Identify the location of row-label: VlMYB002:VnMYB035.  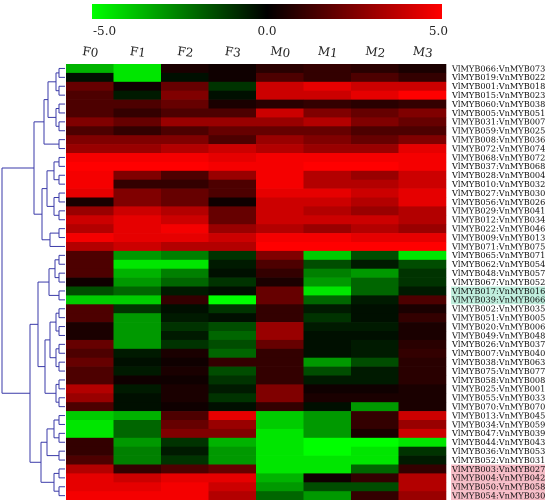
(498, 309).